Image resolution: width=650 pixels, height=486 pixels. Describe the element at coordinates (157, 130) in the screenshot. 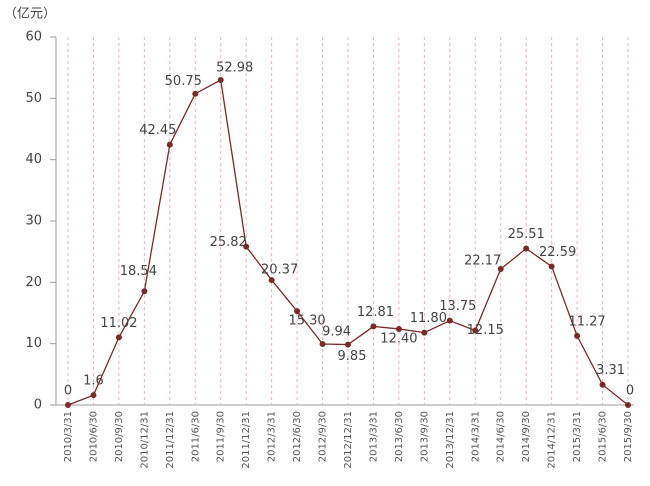

I see `data-label: 42.45` at that location.